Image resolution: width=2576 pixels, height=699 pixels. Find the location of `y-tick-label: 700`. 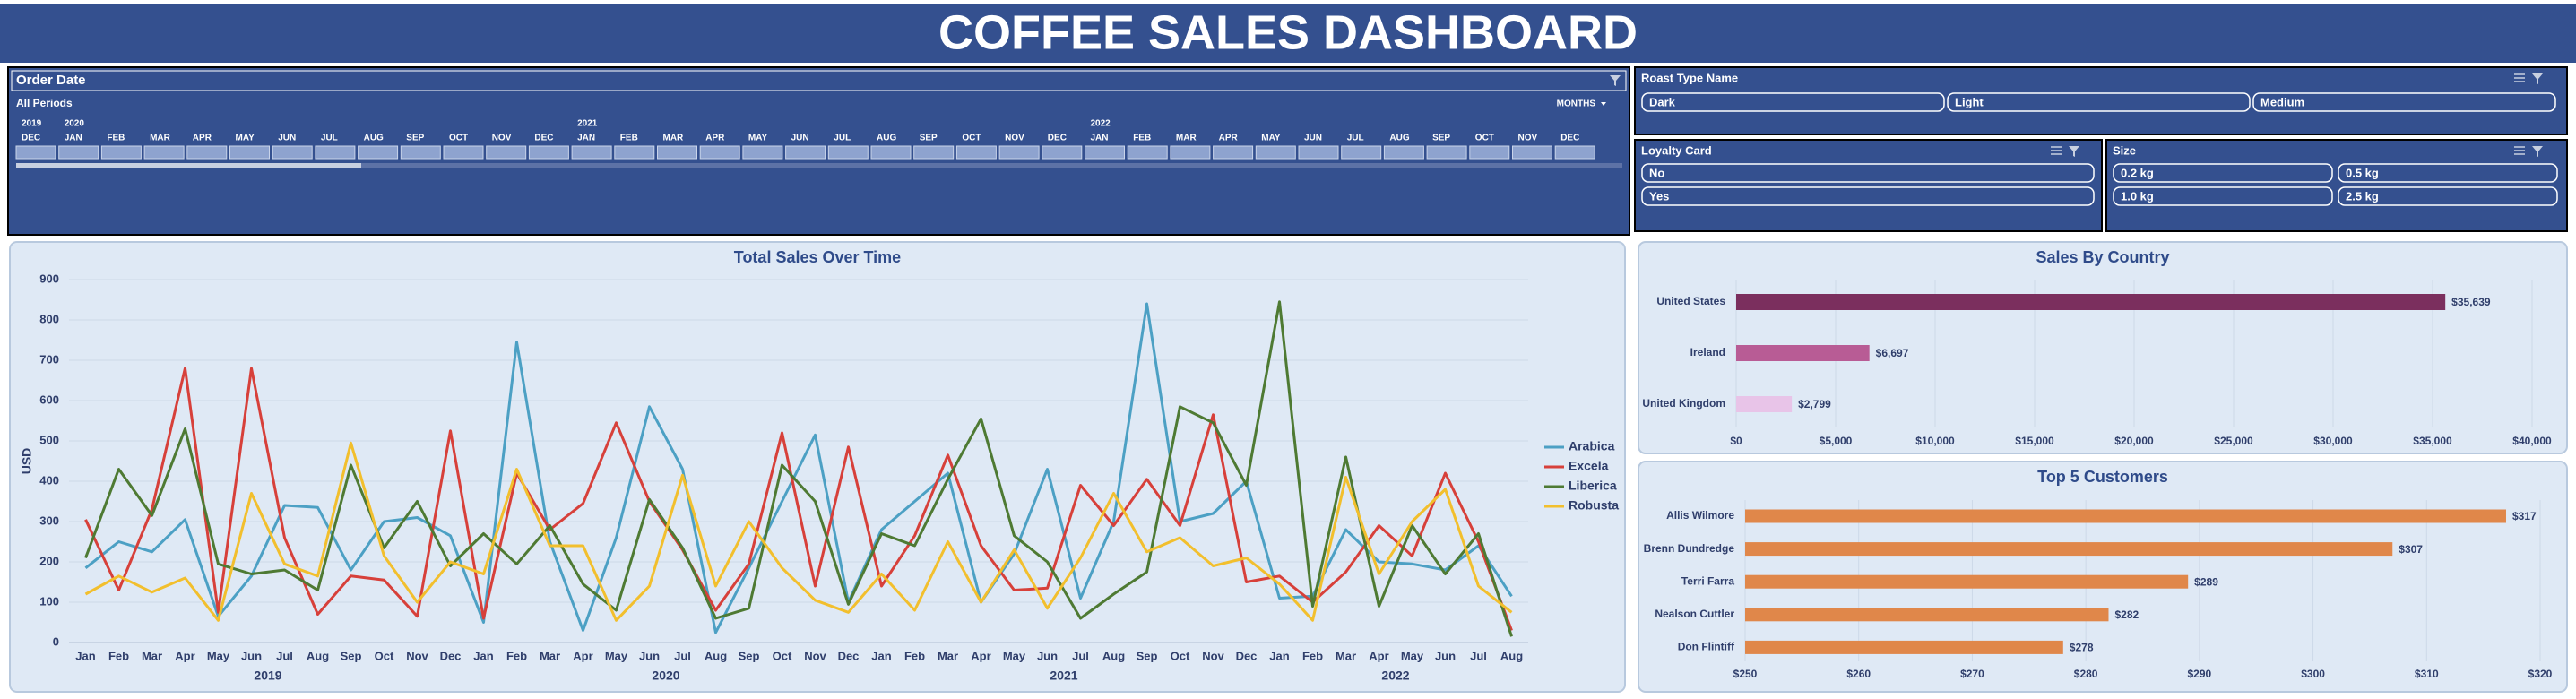

y-tick-label: 700 is located at coordinates (49, 359).